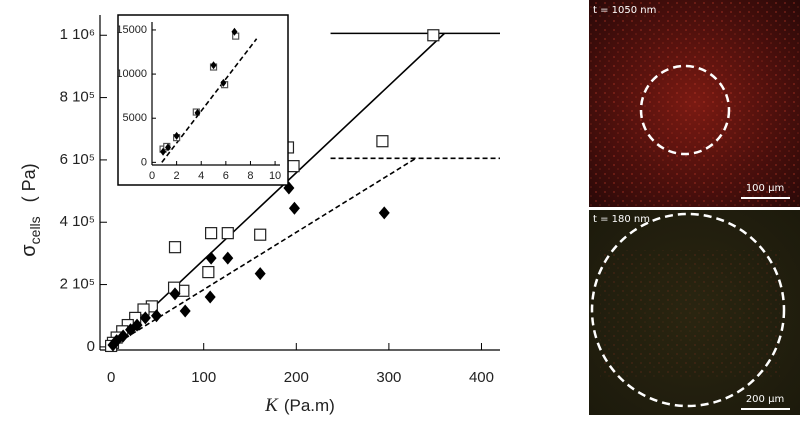 Image resolution: width=800 pixels, height=423 pixels. I want to click on y-subscript: cells, so click(35, 230).